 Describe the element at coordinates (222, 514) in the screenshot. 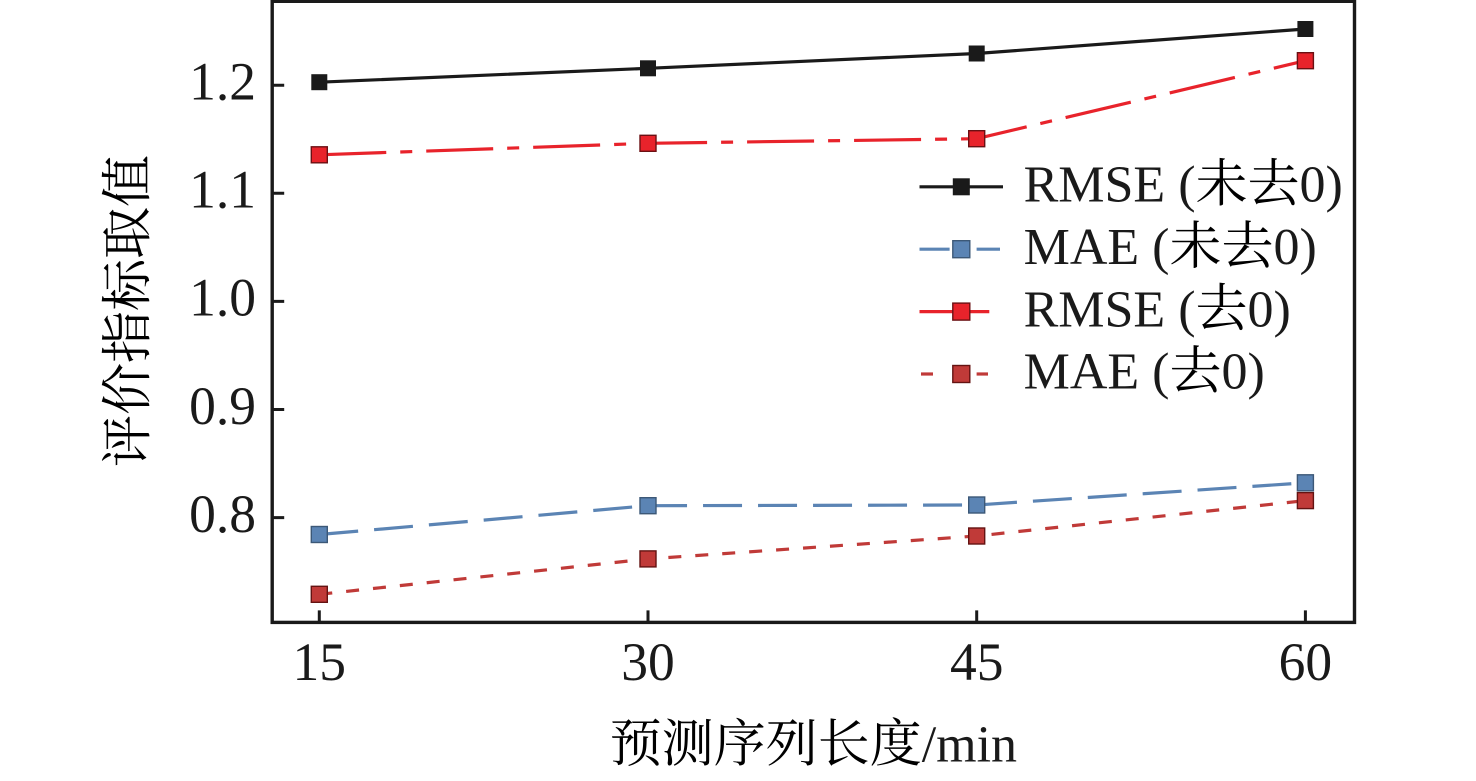

I see `svg-text: 0.8` at that location.